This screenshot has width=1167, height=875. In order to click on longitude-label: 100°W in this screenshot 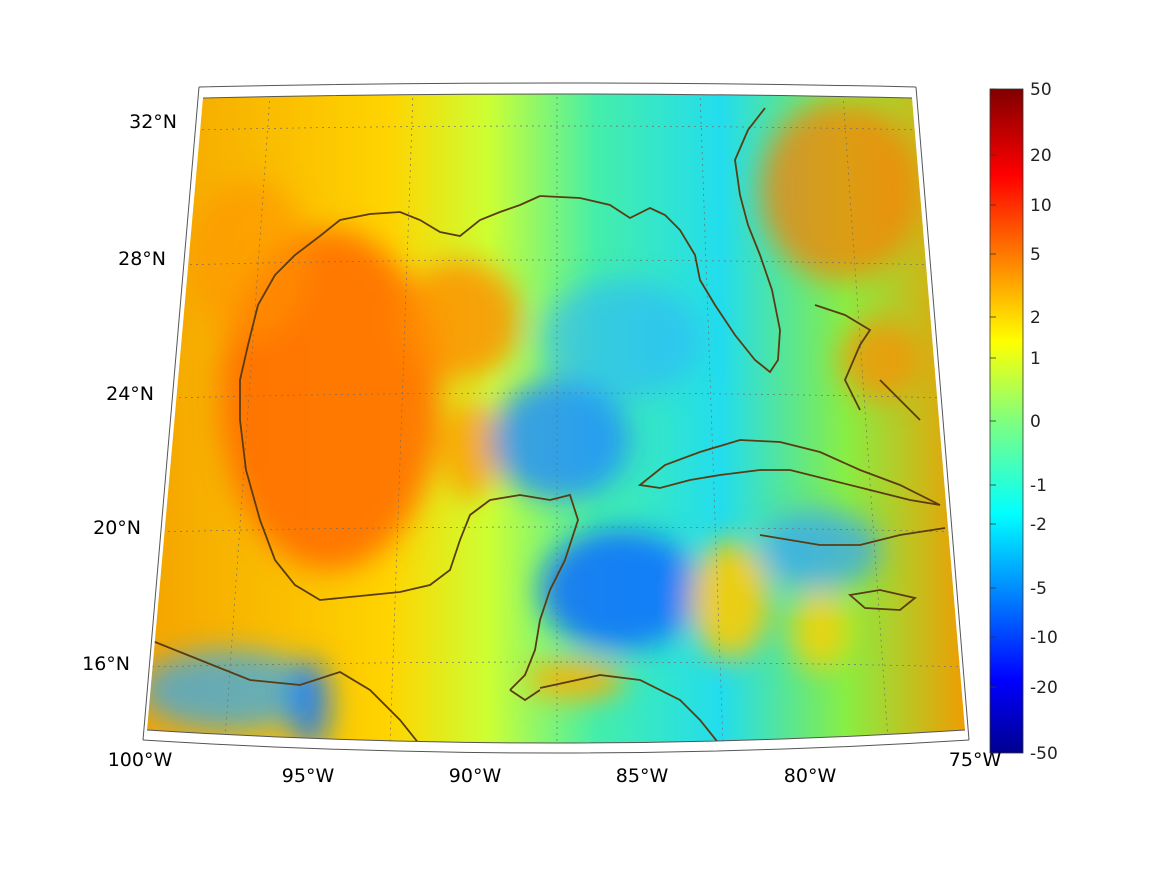, I will do `click(140, 760)`.